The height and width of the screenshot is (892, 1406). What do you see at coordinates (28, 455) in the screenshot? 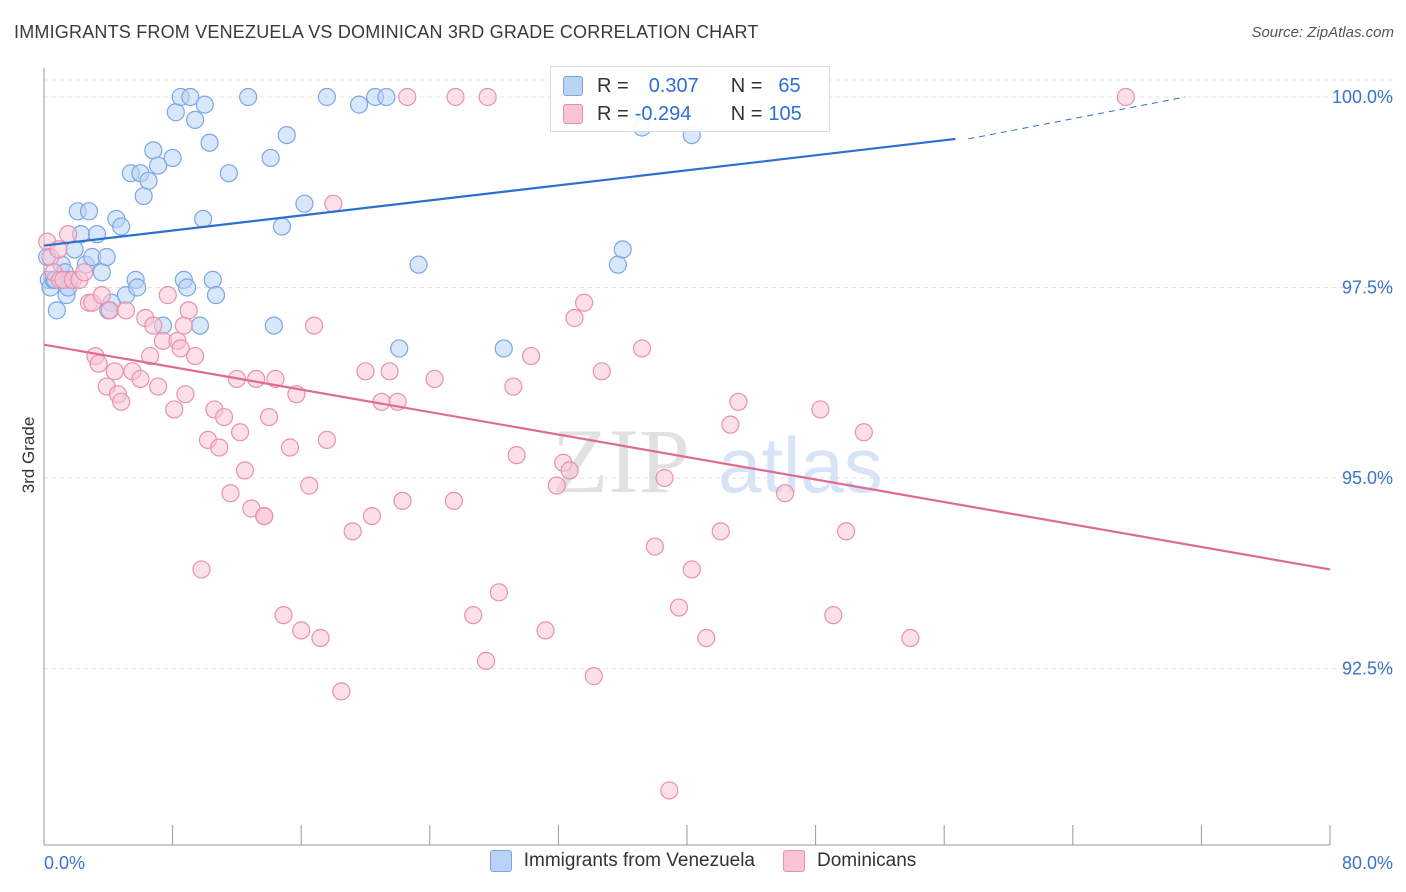
I see `y-axis-label: 3rd Grade` at bounding box center [28, 455].